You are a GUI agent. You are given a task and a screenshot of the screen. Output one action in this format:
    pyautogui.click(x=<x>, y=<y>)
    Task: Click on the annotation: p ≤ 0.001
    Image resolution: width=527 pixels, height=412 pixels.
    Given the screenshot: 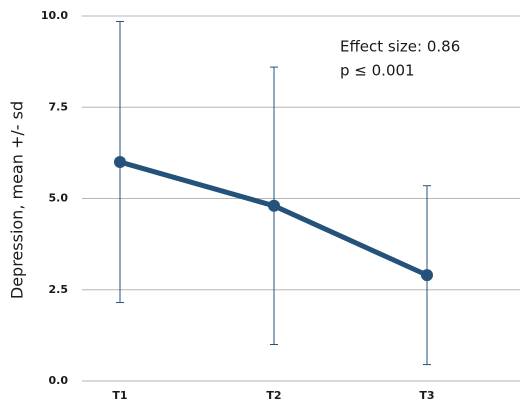 What is the action you would take?
    pyautogui.click(x=377, y=71)
    